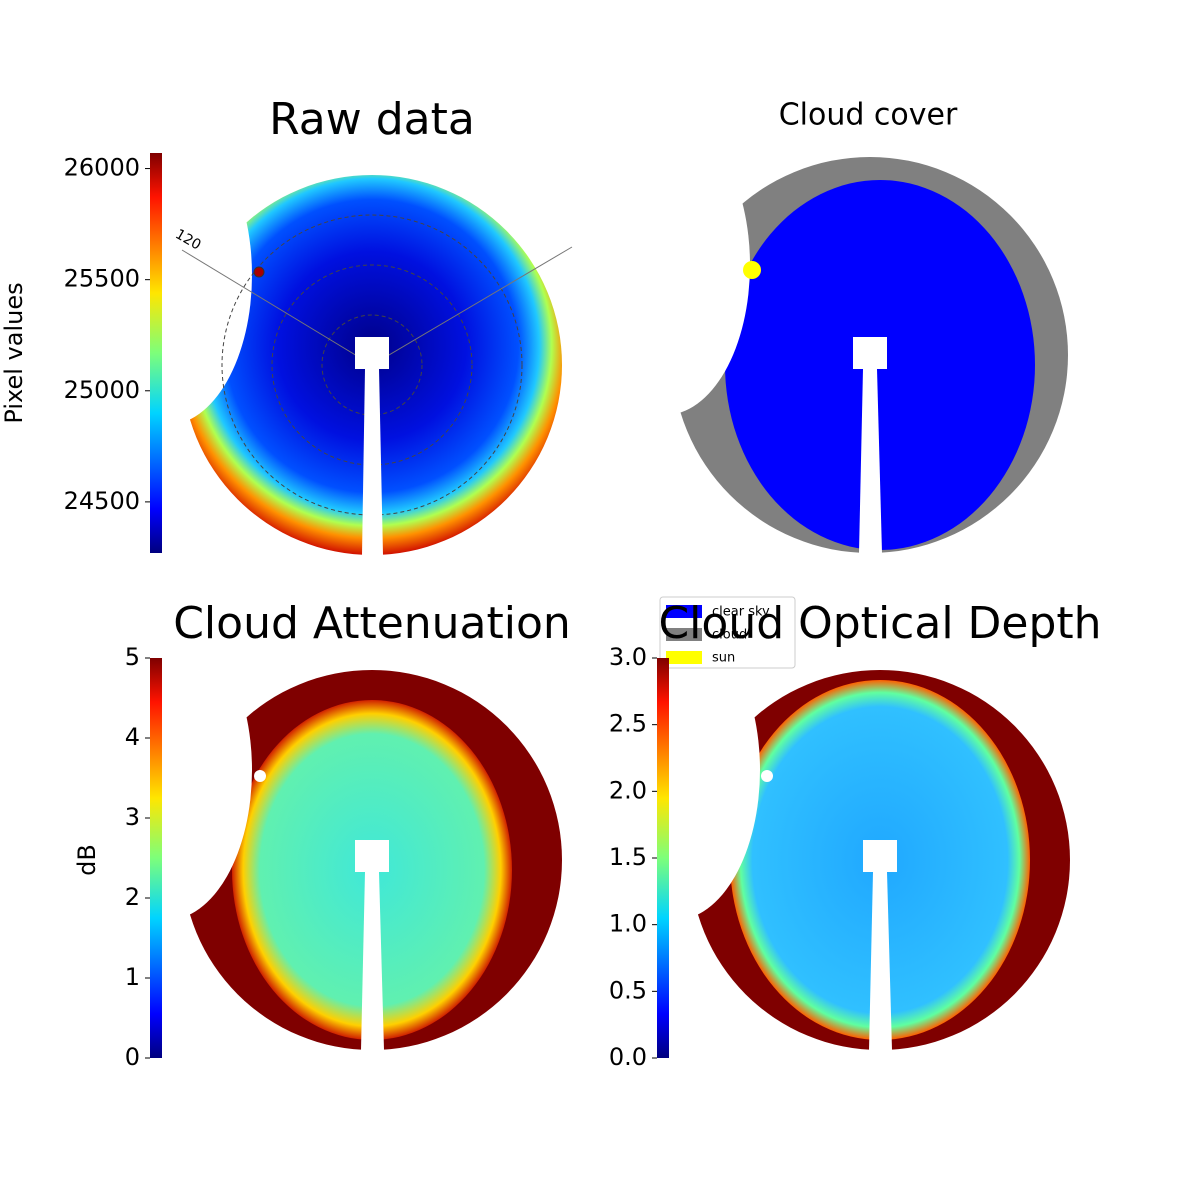  What do you see at coordinates (628, 790) in the screenshot?
I see `colorbar-tick-label: 2.0` at bounding box center [628, 790].